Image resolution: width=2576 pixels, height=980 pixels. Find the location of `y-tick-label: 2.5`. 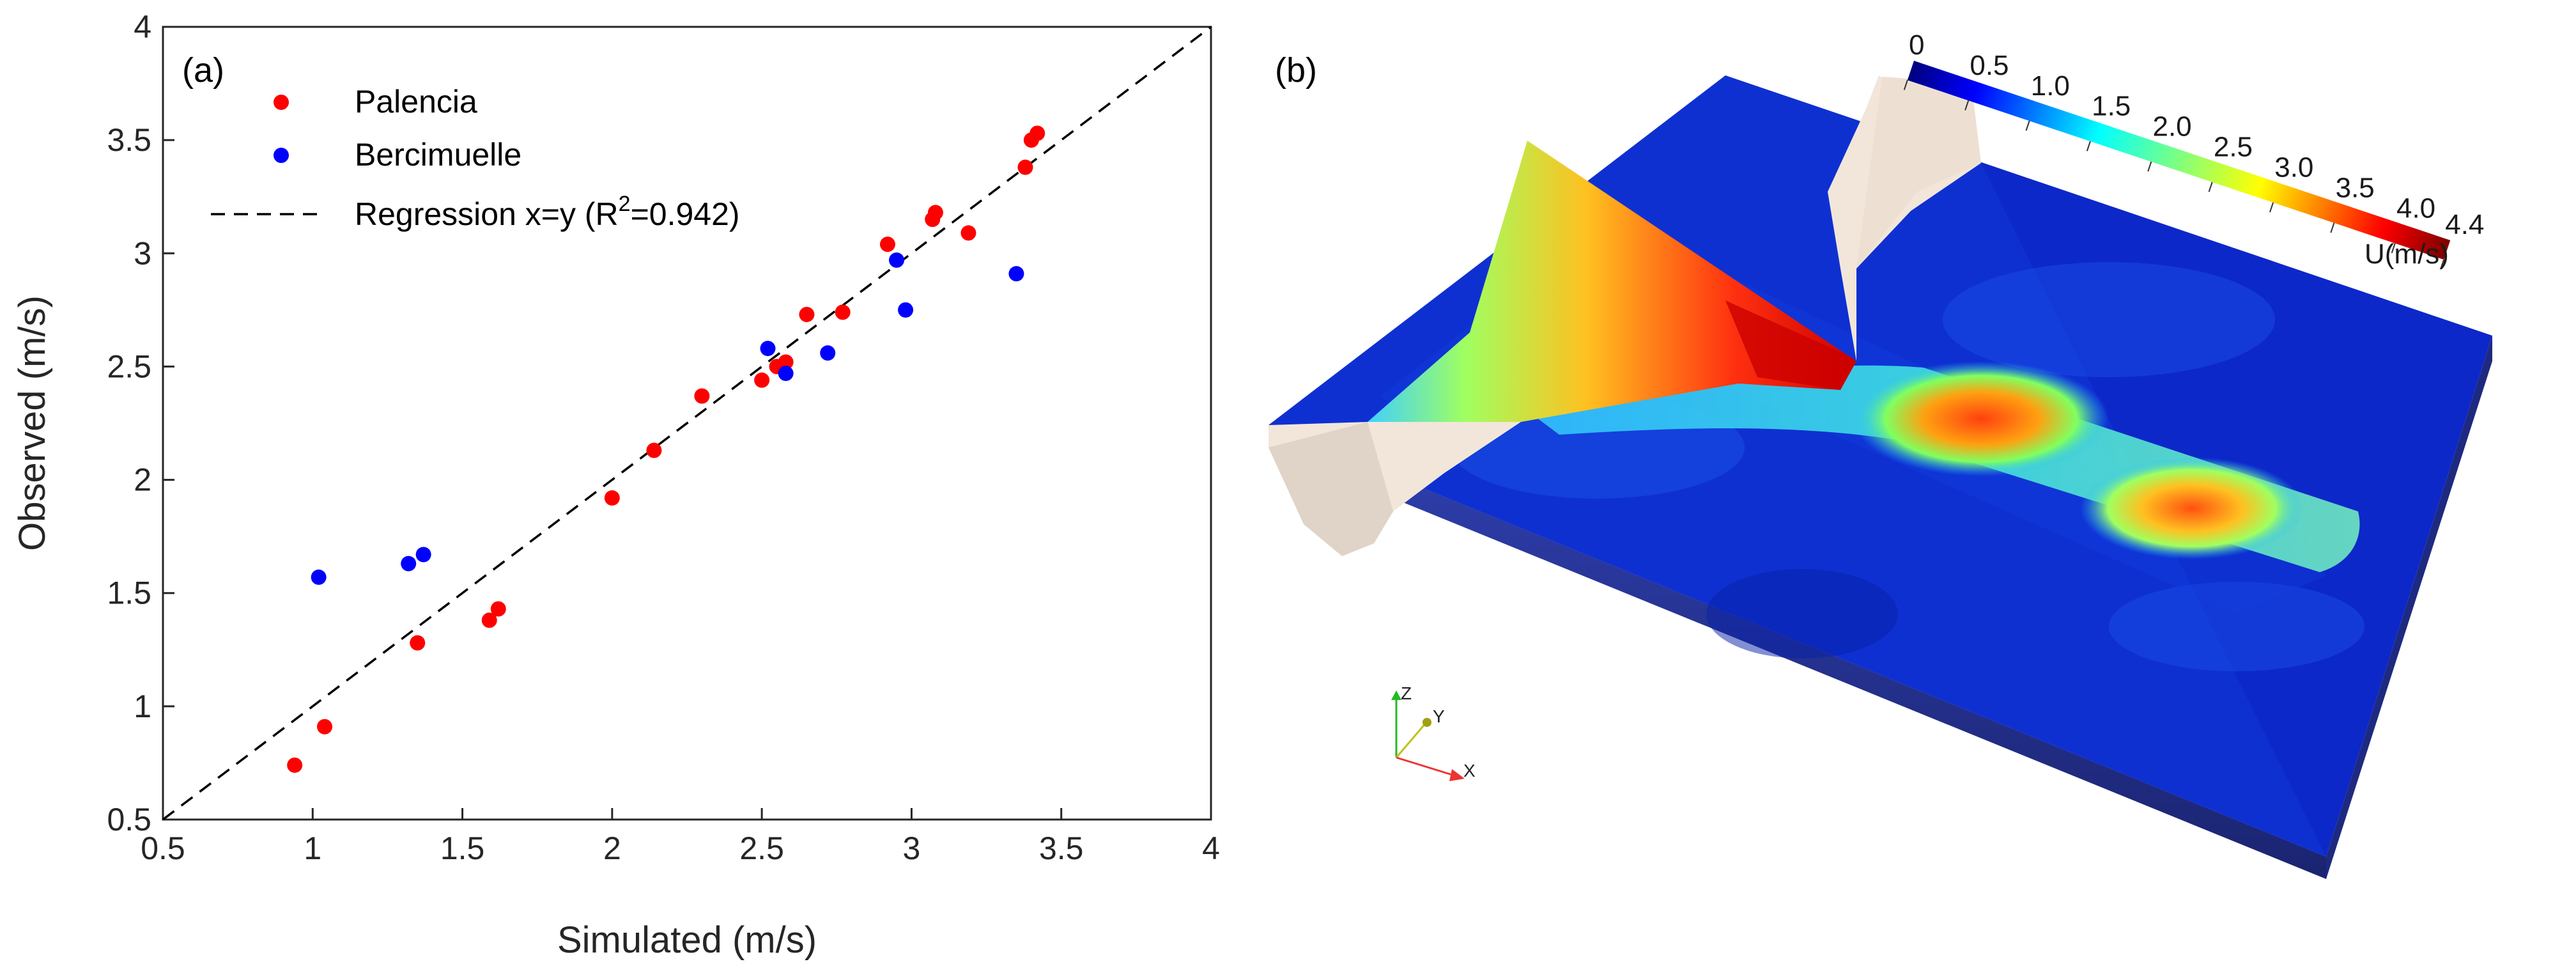

y-tick-label: 2.5 is located at coordinates (129, 366).